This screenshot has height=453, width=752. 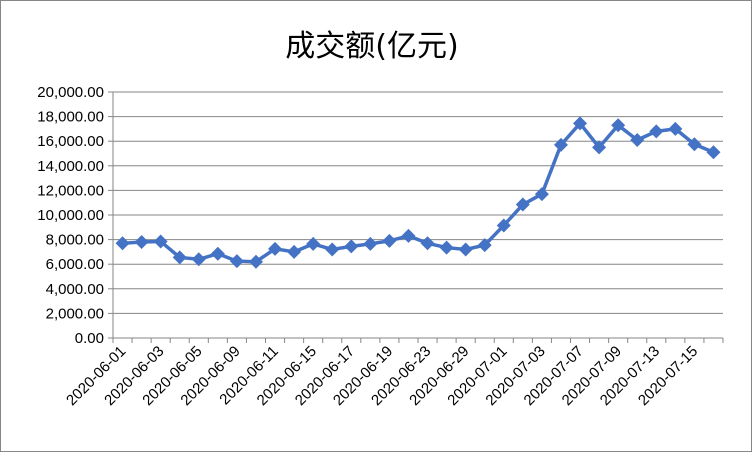 What do you see at coordinates (89, 338) in the screenshot?
I see `y-tick-label: 0.00` at bounding box center [89, 338].